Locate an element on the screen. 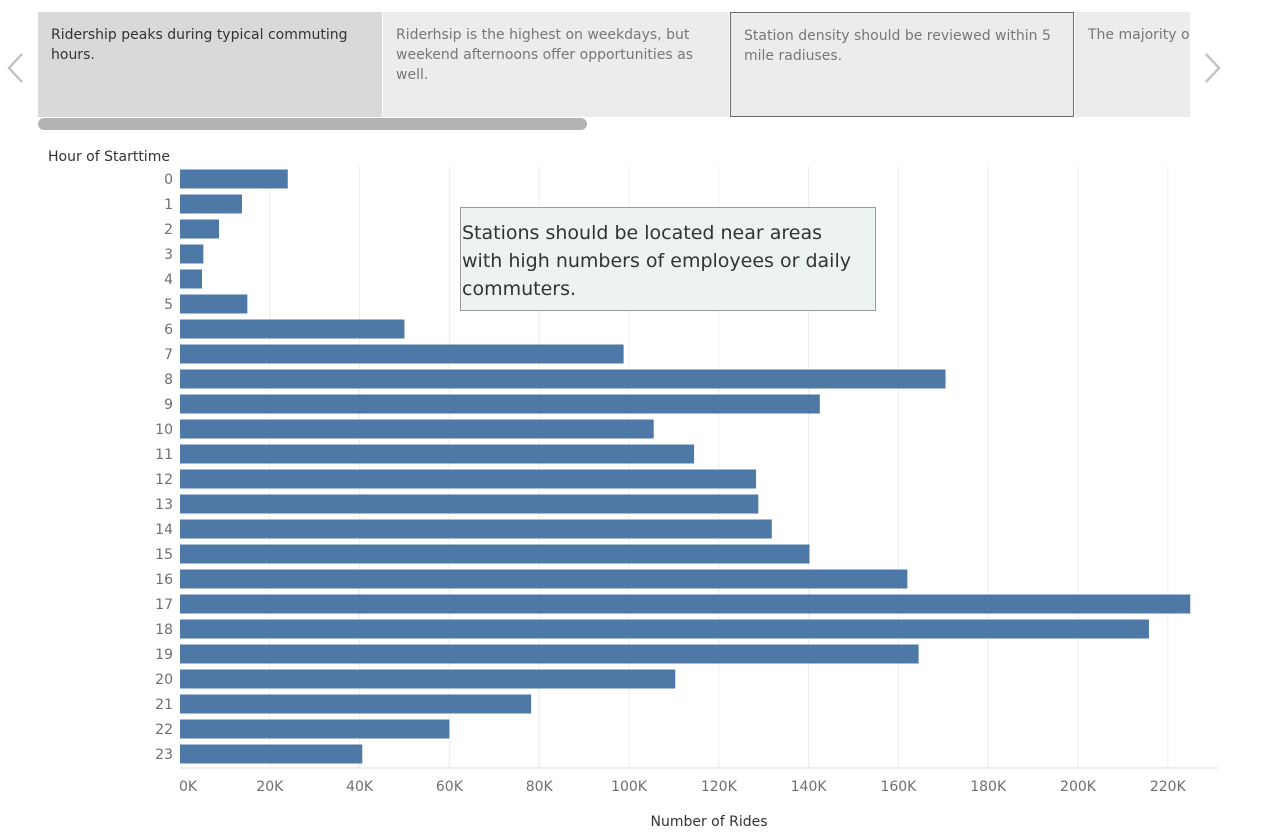  x-tick-label: 120K is located at coordinates (719, 787).